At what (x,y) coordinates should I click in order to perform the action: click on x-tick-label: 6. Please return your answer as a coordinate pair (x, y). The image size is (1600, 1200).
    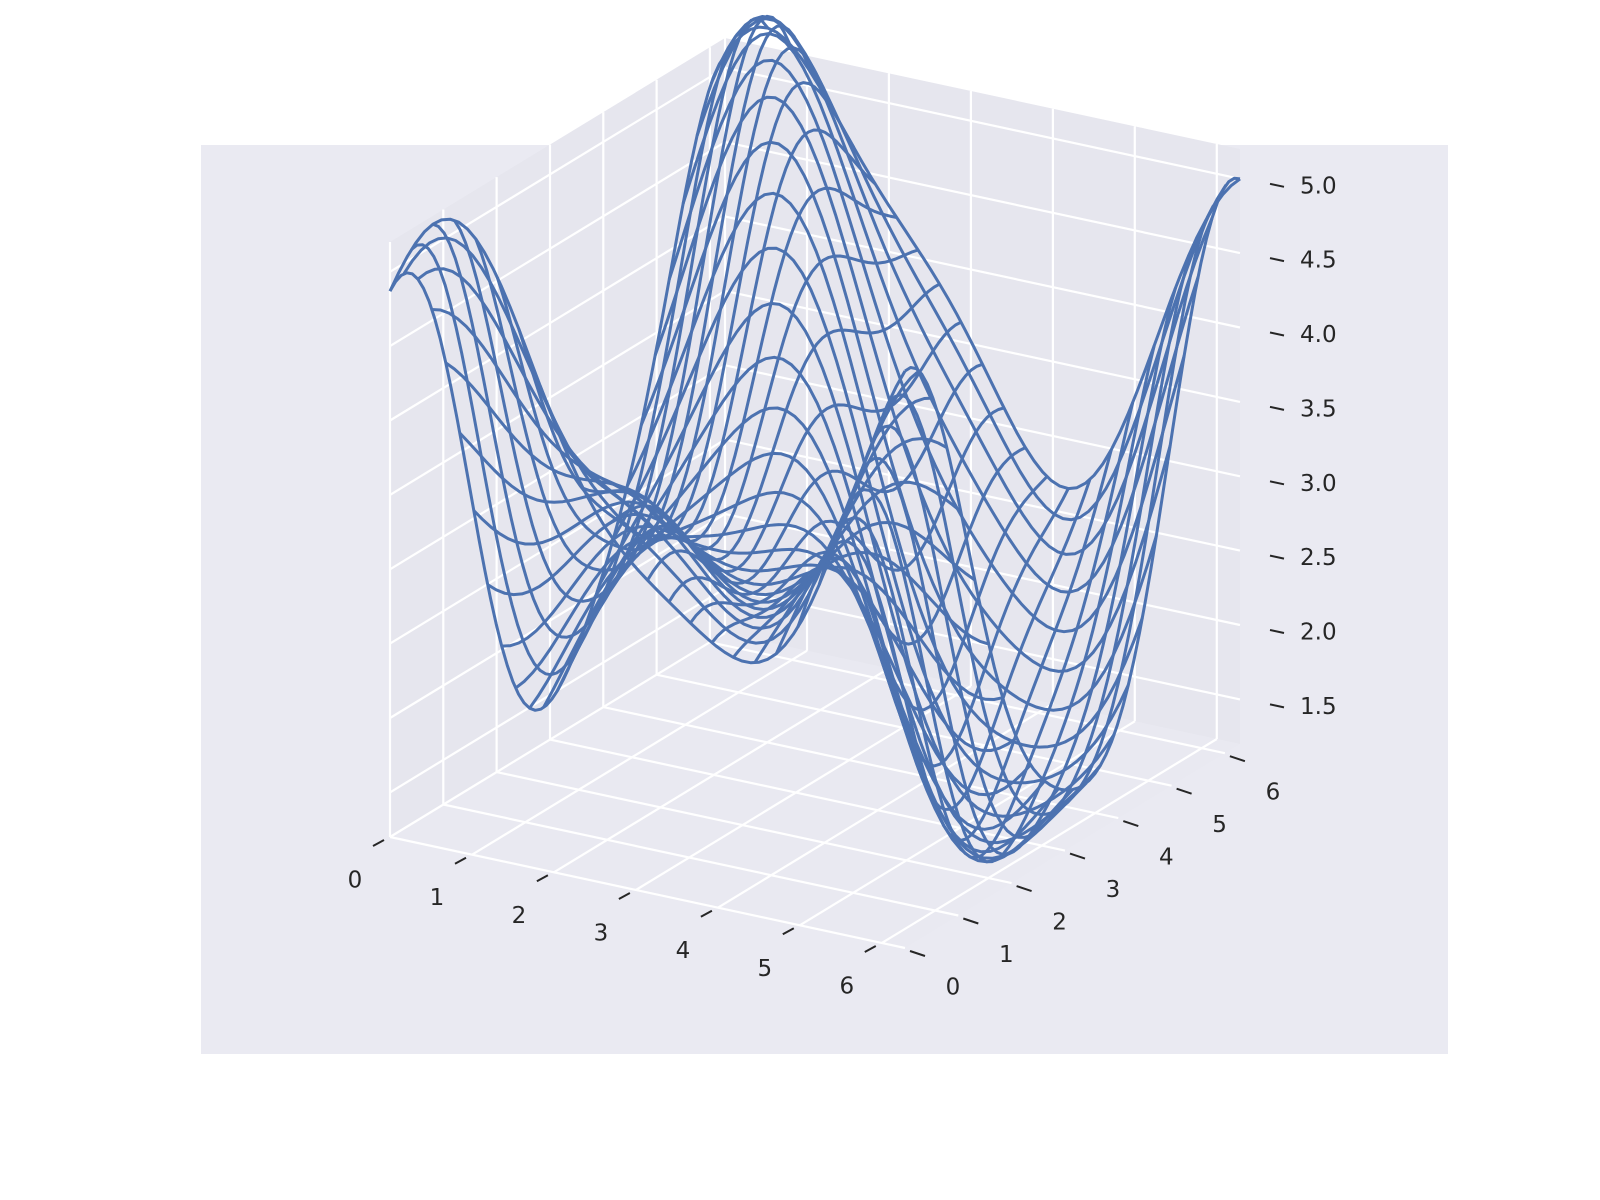
    Looking at the image, I should click on (846, 987).